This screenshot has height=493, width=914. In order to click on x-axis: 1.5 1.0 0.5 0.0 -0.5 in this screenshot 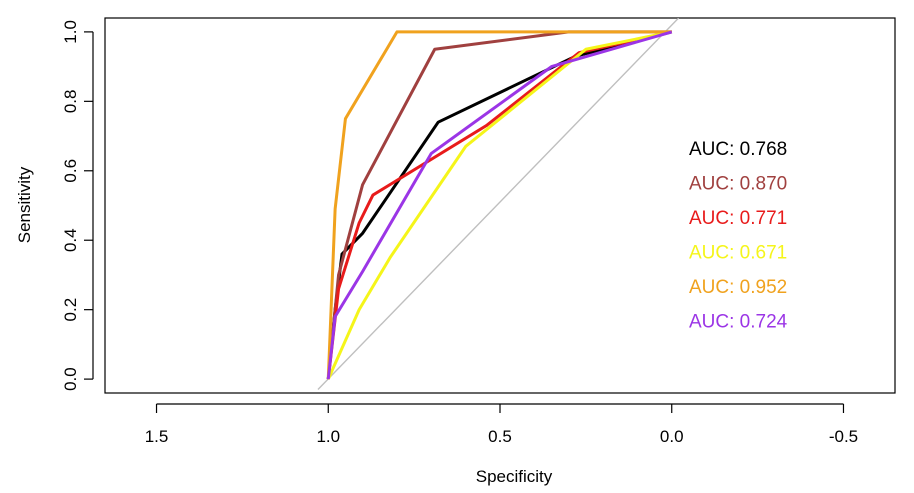, I will do `click(501, 424)`.